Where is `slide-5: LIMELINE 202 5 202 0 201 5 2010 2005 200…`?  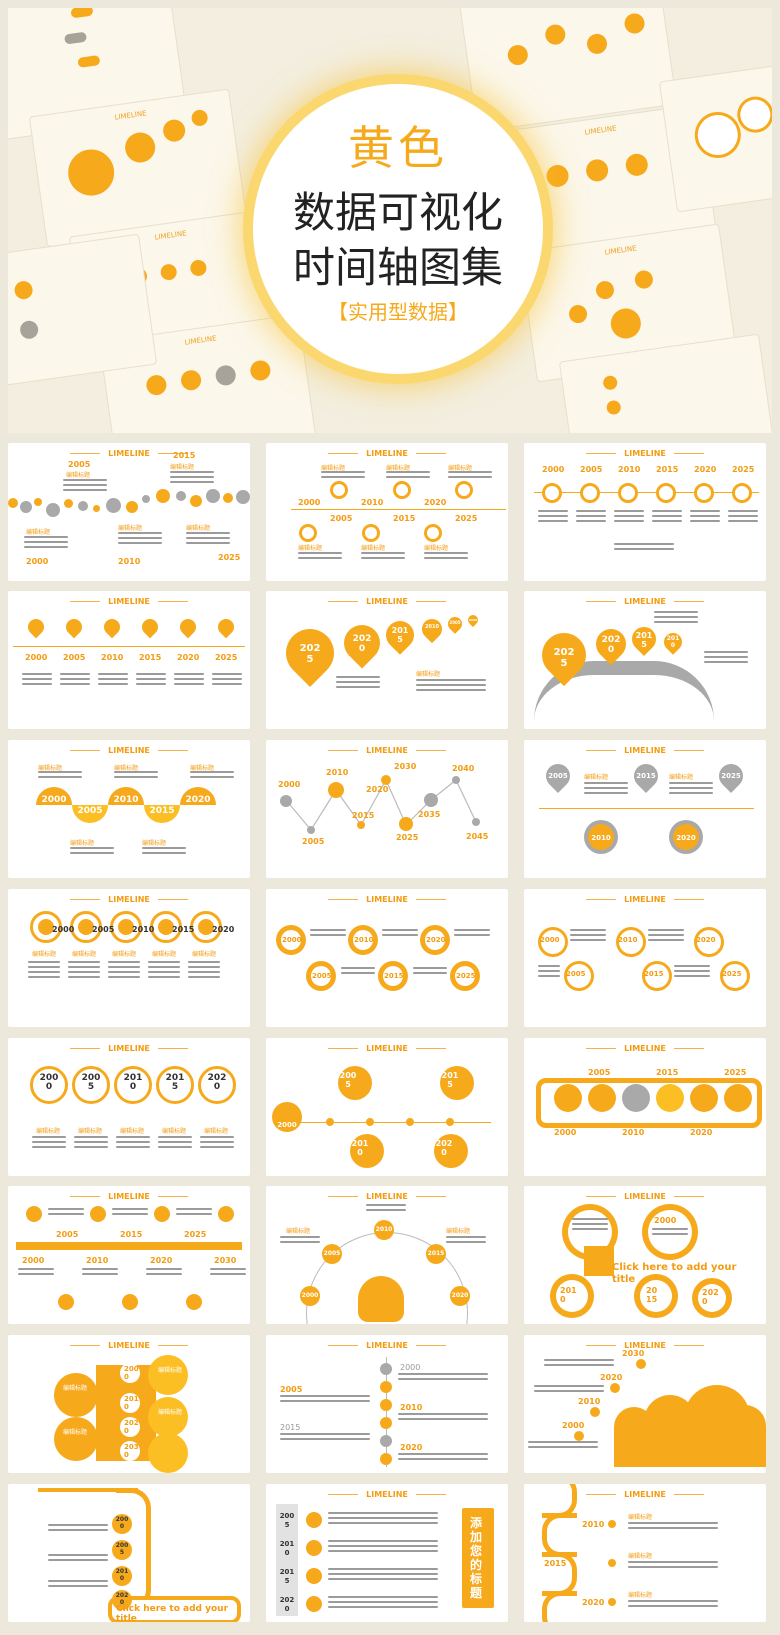
slide-5: LIMELINE 202 5 202 0 201 5 2010 2005 200… is located at coordinates (387, 660).